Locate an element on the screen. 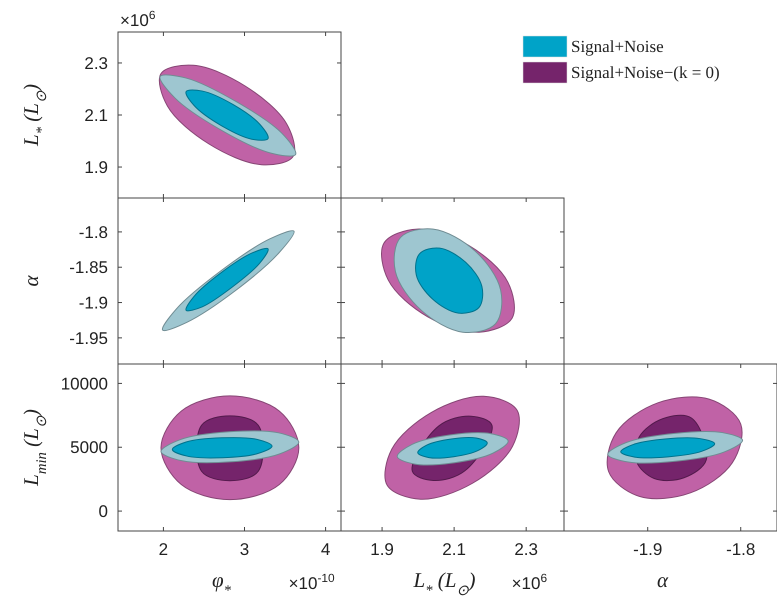 This screenshot has width=777, height=597. x-tick-label: 2 is located at coordinates (163, 549).